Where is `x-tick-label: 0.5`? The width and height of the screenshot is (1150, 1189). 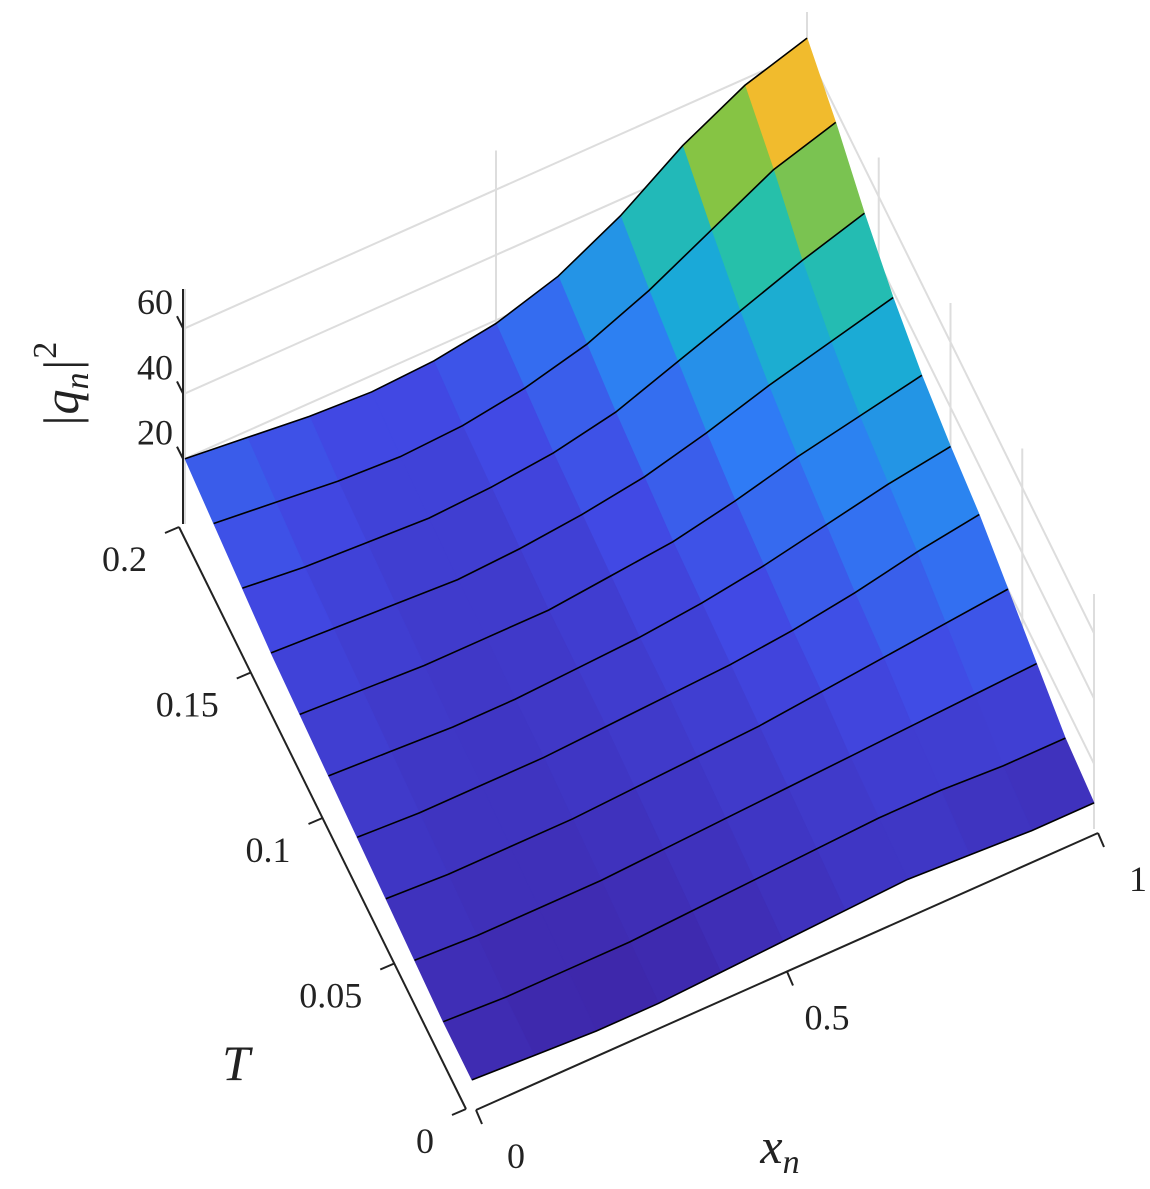 x-tick-label: 0.5 is located at coordinates (827, 1018).